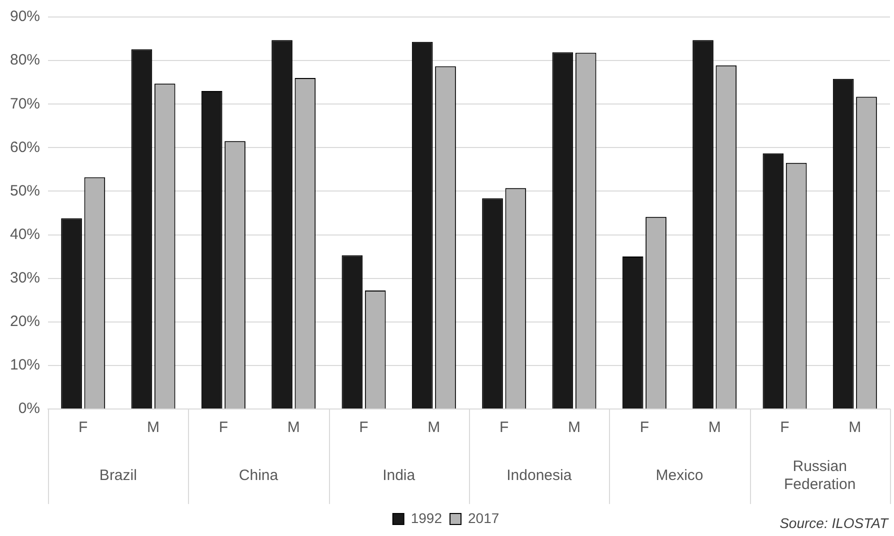 The image size is (894, 536). I want to click on y-tick-label: 90%, so click(25, 17).